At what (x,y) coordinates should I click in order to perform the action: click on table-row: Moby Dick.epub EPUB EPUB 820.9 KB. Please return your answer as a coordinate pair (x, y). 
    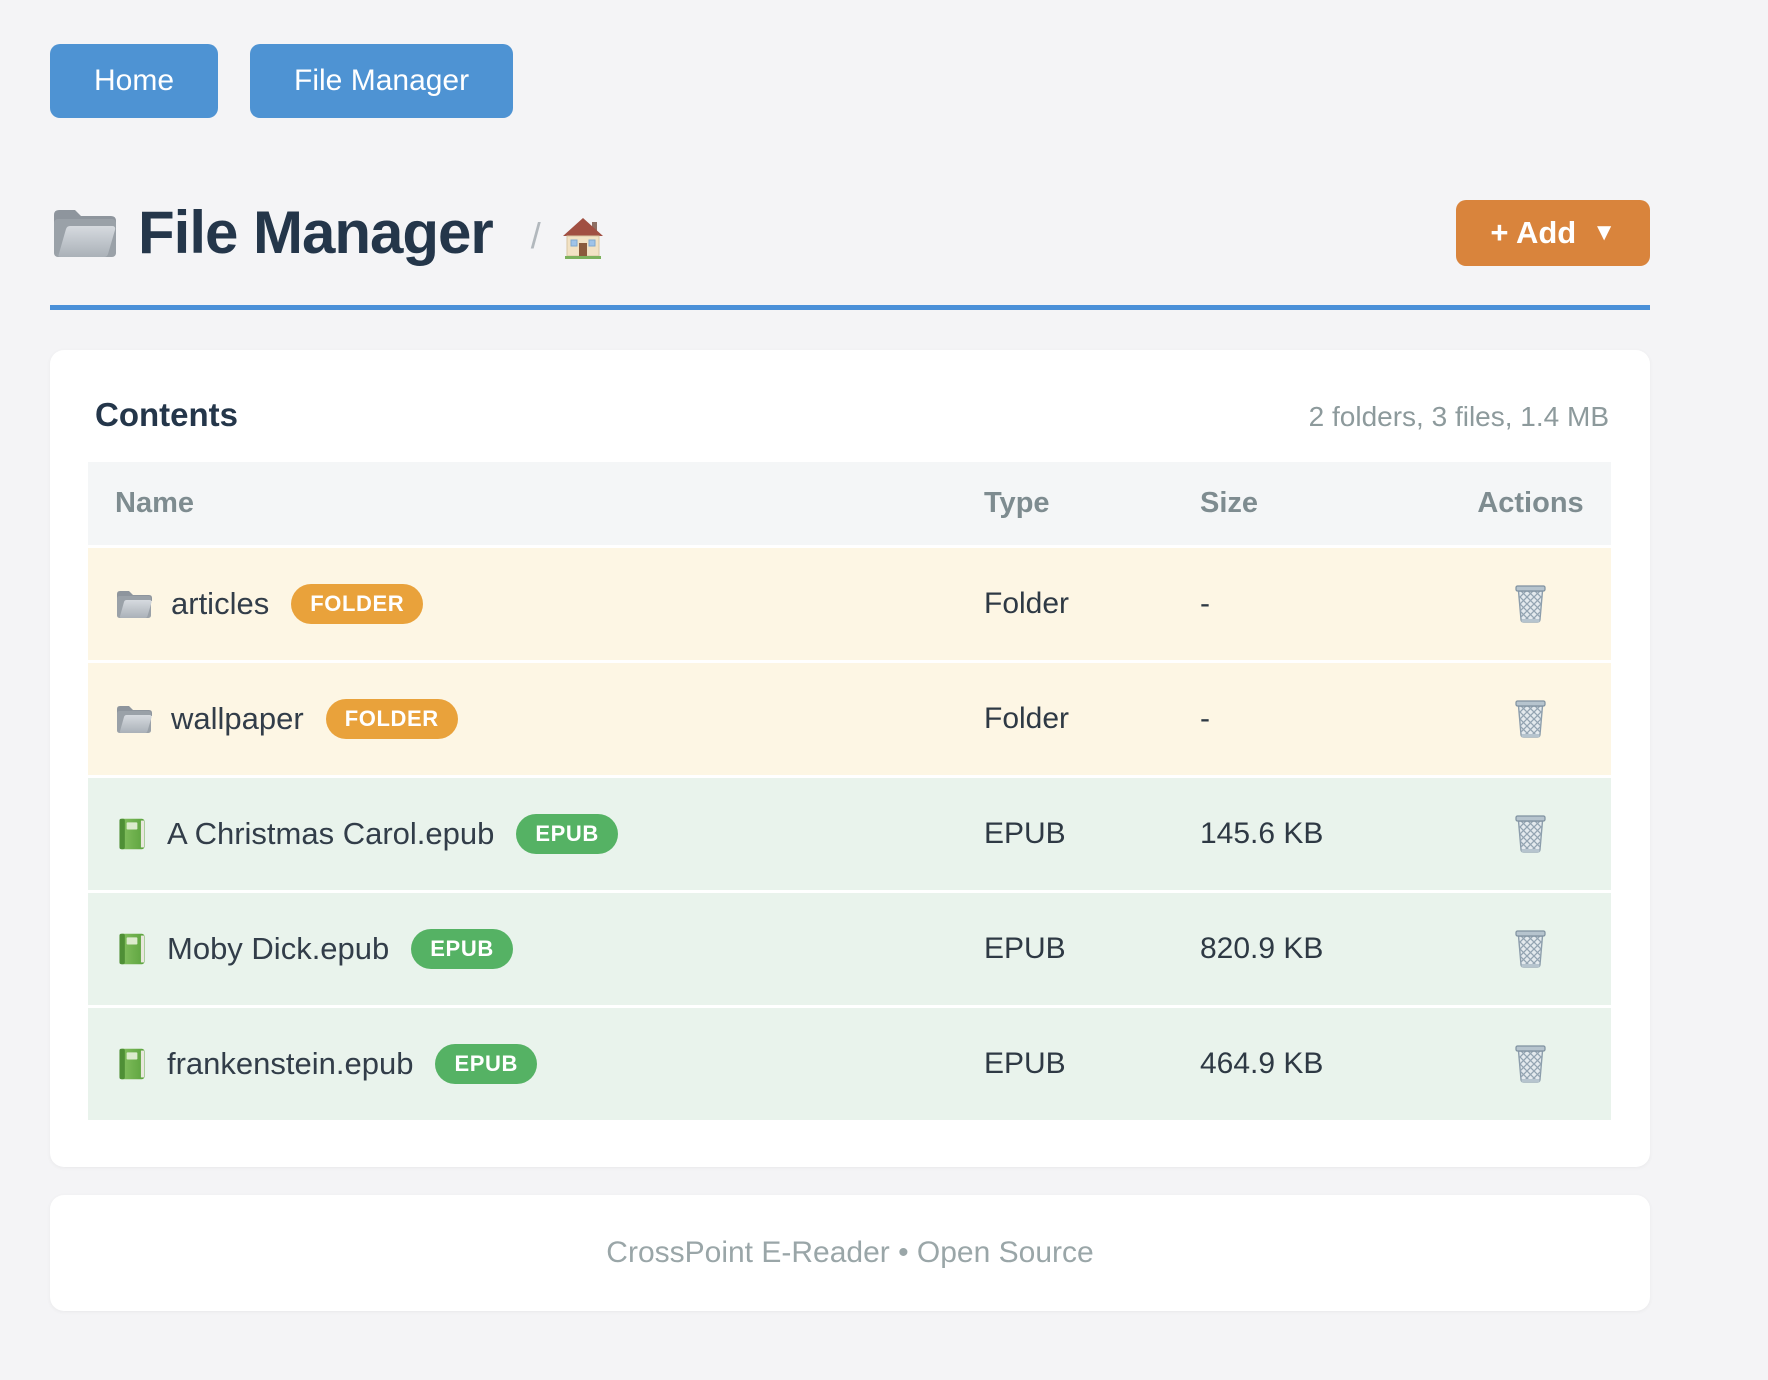
    Looking at the image, I should click on (849, 949).